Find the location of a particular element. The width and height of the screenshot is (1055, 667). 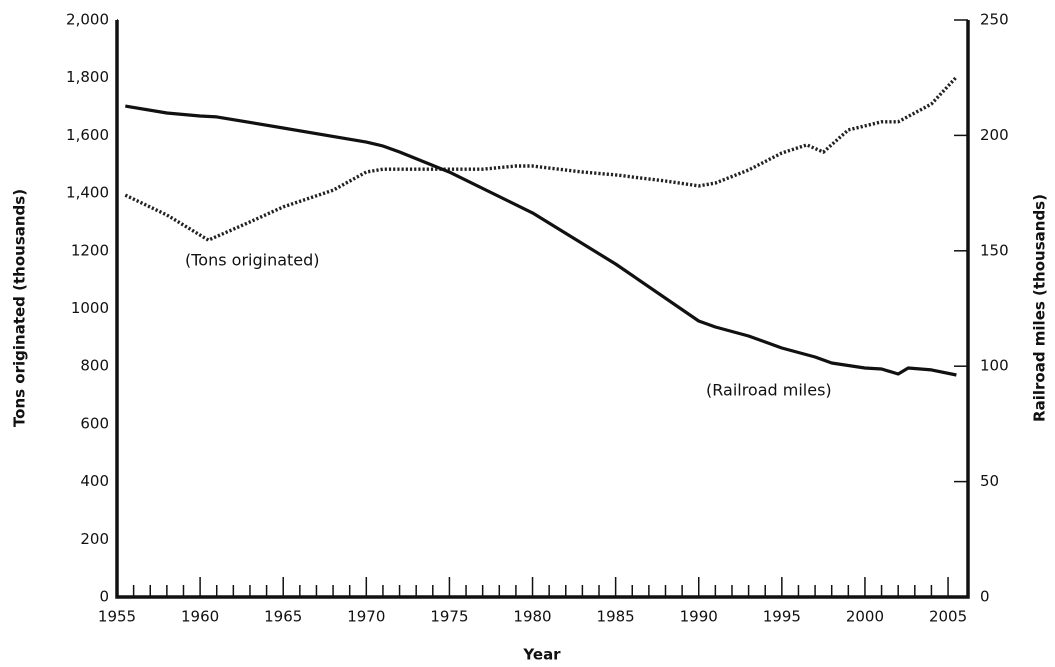

x-axis-title: Year is located at coordinates (541, 655).